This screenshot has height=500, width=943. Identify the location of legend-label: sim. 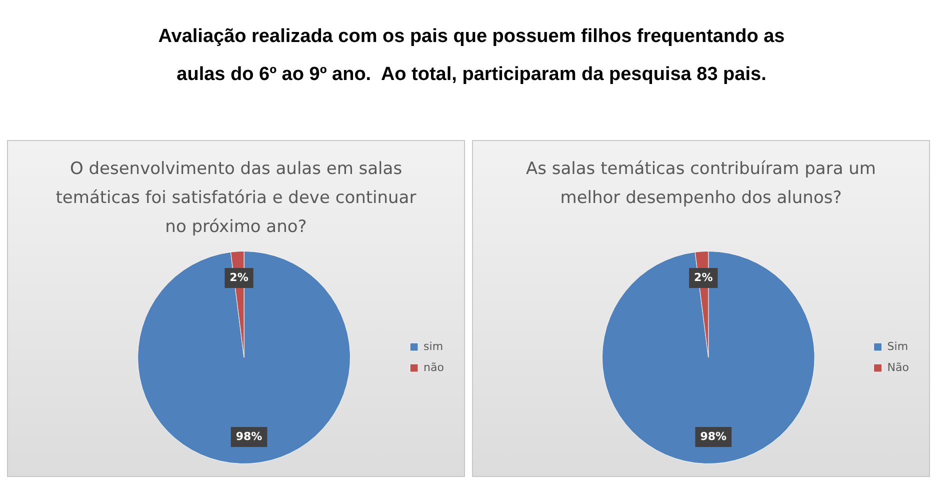
(434, 346).